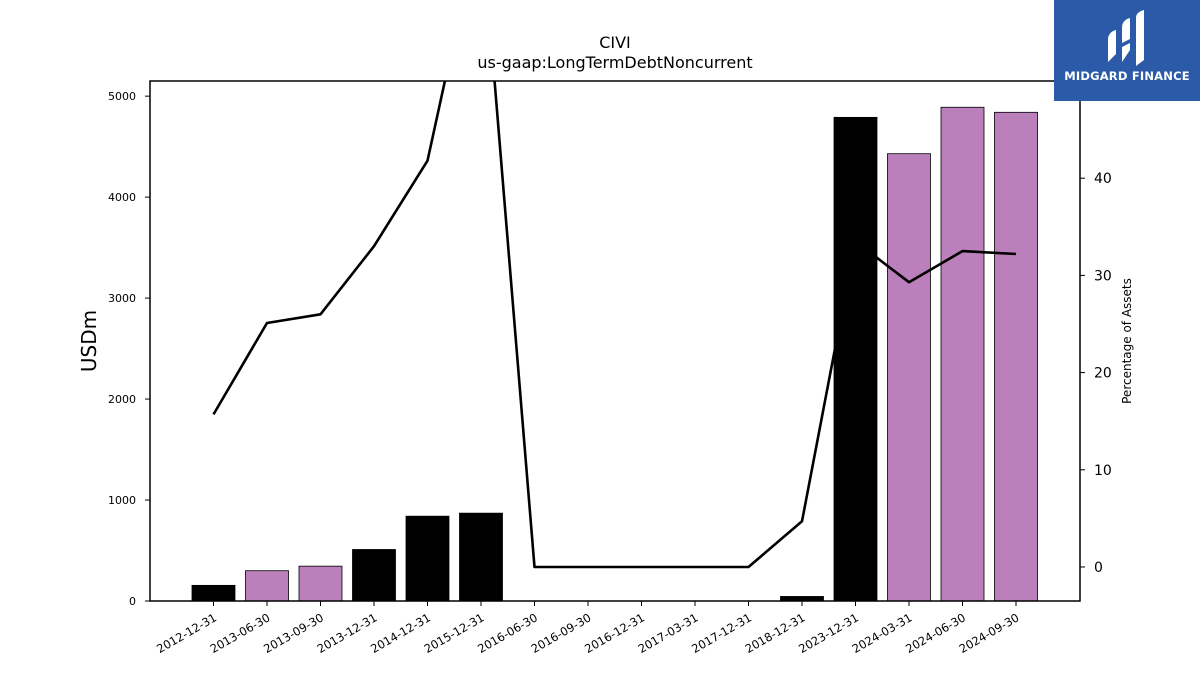 This screenshot has width=1200, height=675. What do you see at coordinates (122, 399) in the screenshot?
I see `y-tick-label: 2000` at bounding box center [122, 399].